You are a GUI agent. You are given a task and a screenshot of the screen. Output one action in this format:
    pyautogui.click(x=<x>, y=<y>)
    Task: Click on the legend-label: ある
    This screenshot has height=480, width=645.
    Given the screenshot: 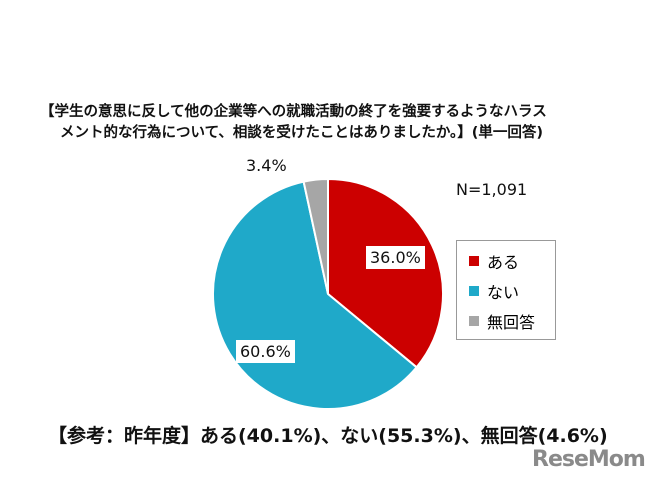 What is the action you would take?
    pyautogui.click(x=503, y=262)
    